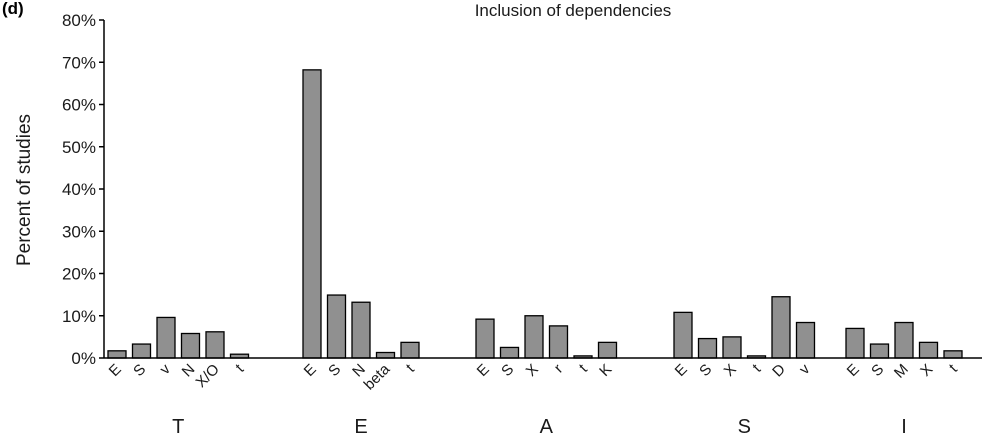  What do you see at coordinates (904, 427) in the screenshot?
I see `group-label: I` at bounding box center [904, 427].